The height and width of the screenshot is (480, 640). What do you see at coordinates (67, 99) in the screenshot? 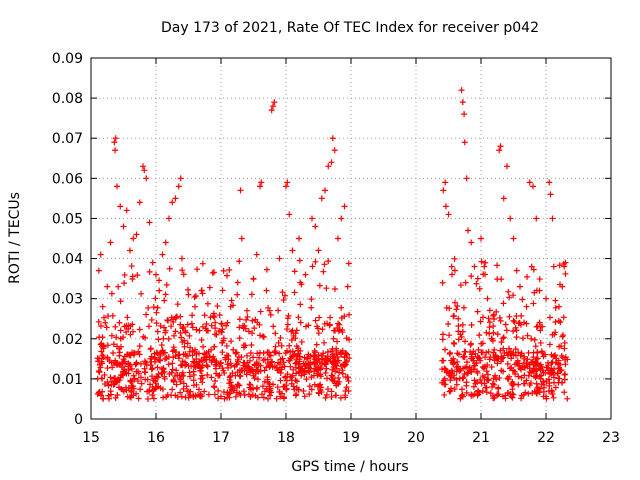
I see `y-tick-label: 0.08` at bounding box center [67, 99].